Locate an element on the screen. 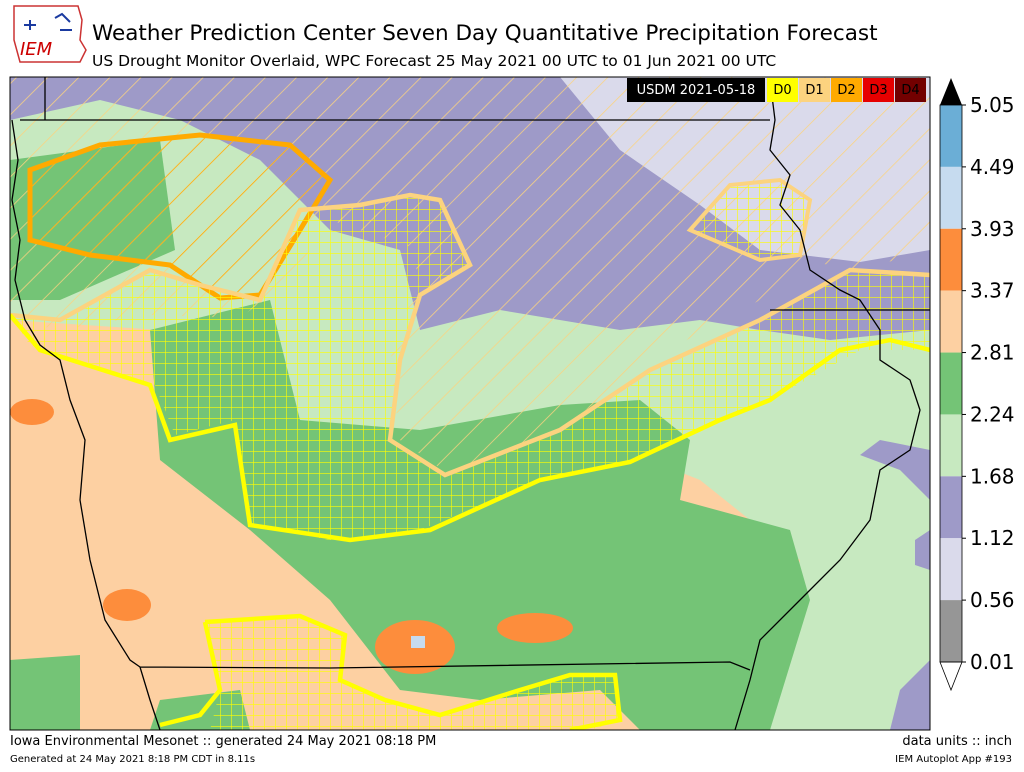 Image resolution: width=1024 pixels, height=772 pixels. footer-right-small: IEM Autoplot App #193 is located at coordinates (953, 759).